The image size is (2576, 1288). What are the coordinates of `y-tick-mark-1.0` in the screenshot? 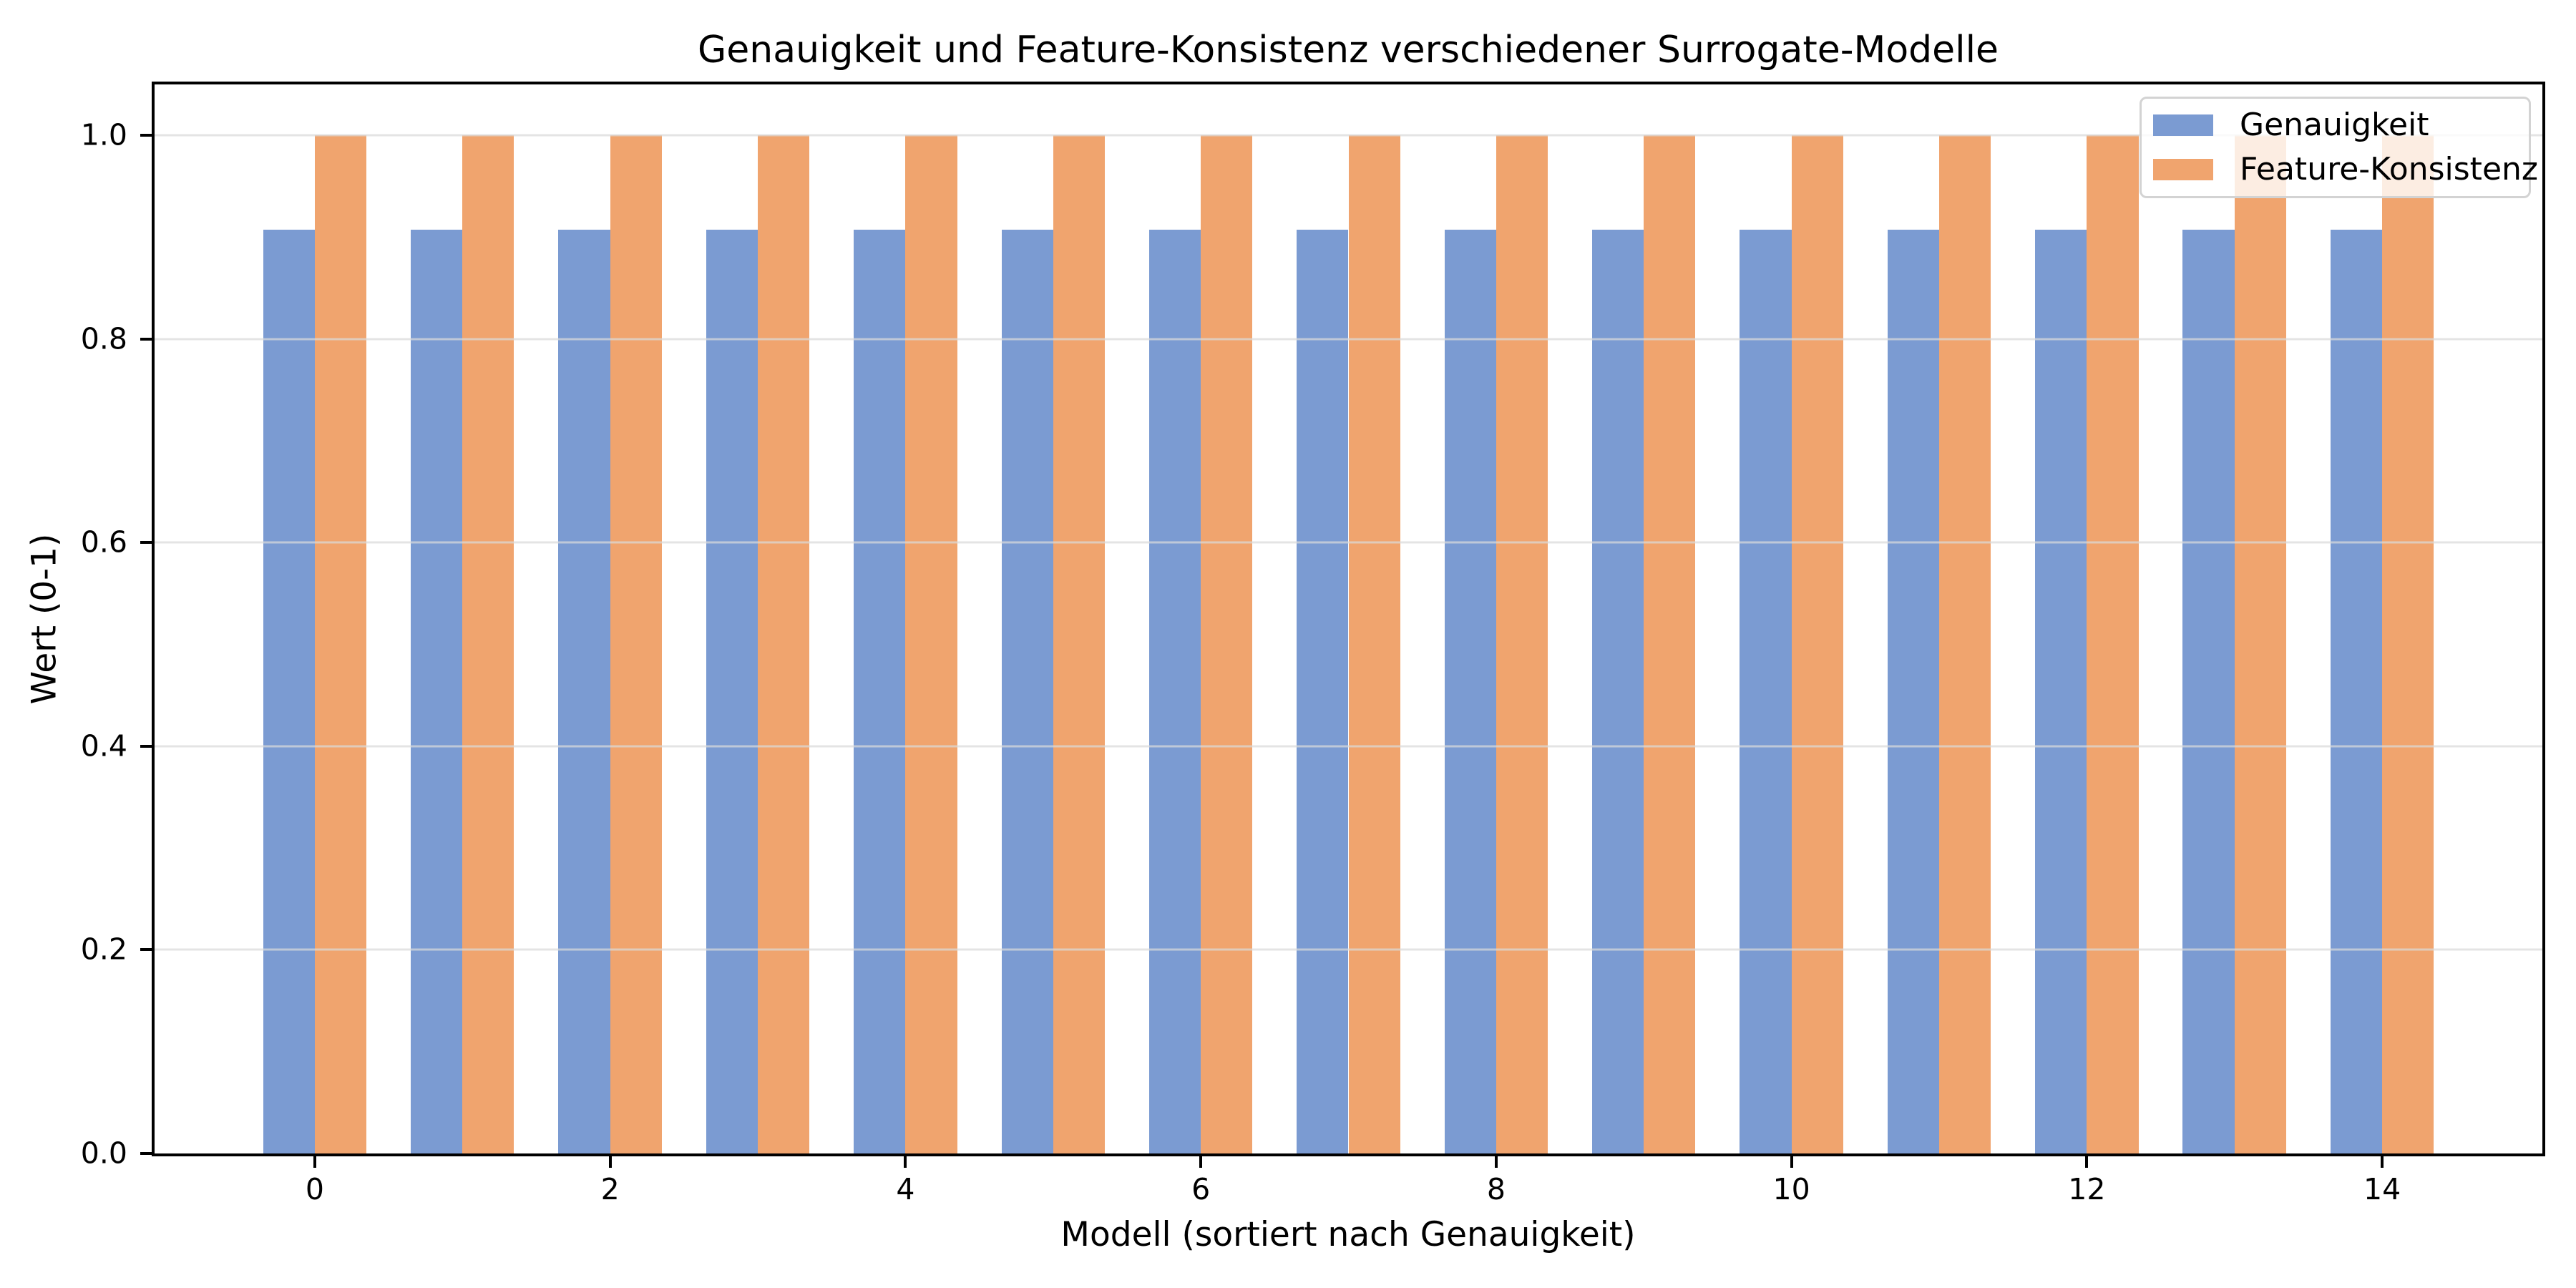 It's located at (146, 135).